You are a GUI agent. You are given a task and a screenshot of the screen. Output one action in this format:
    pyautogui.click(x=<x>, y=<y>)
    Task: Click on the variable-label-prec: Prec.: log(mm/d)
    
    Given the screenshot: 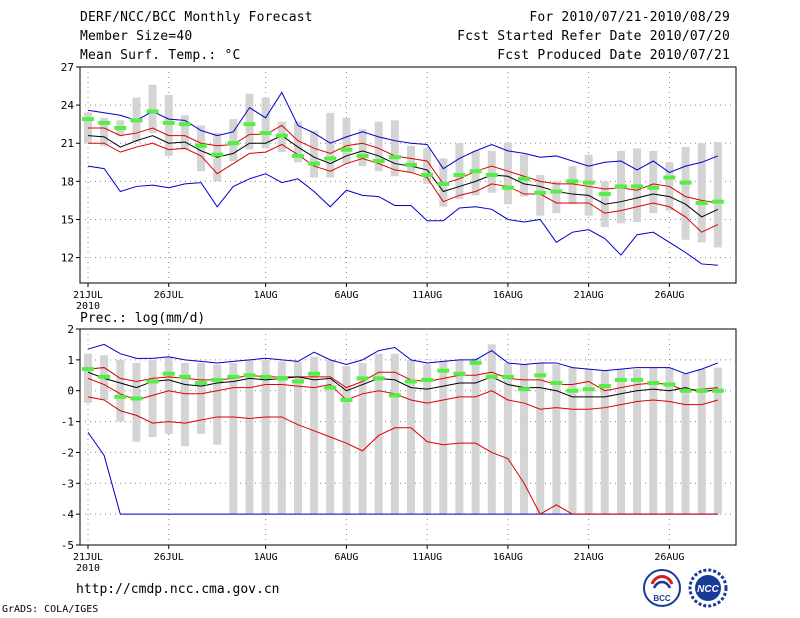 What is the action you would take?
    pyautogui.click(x=142, y=318)
    